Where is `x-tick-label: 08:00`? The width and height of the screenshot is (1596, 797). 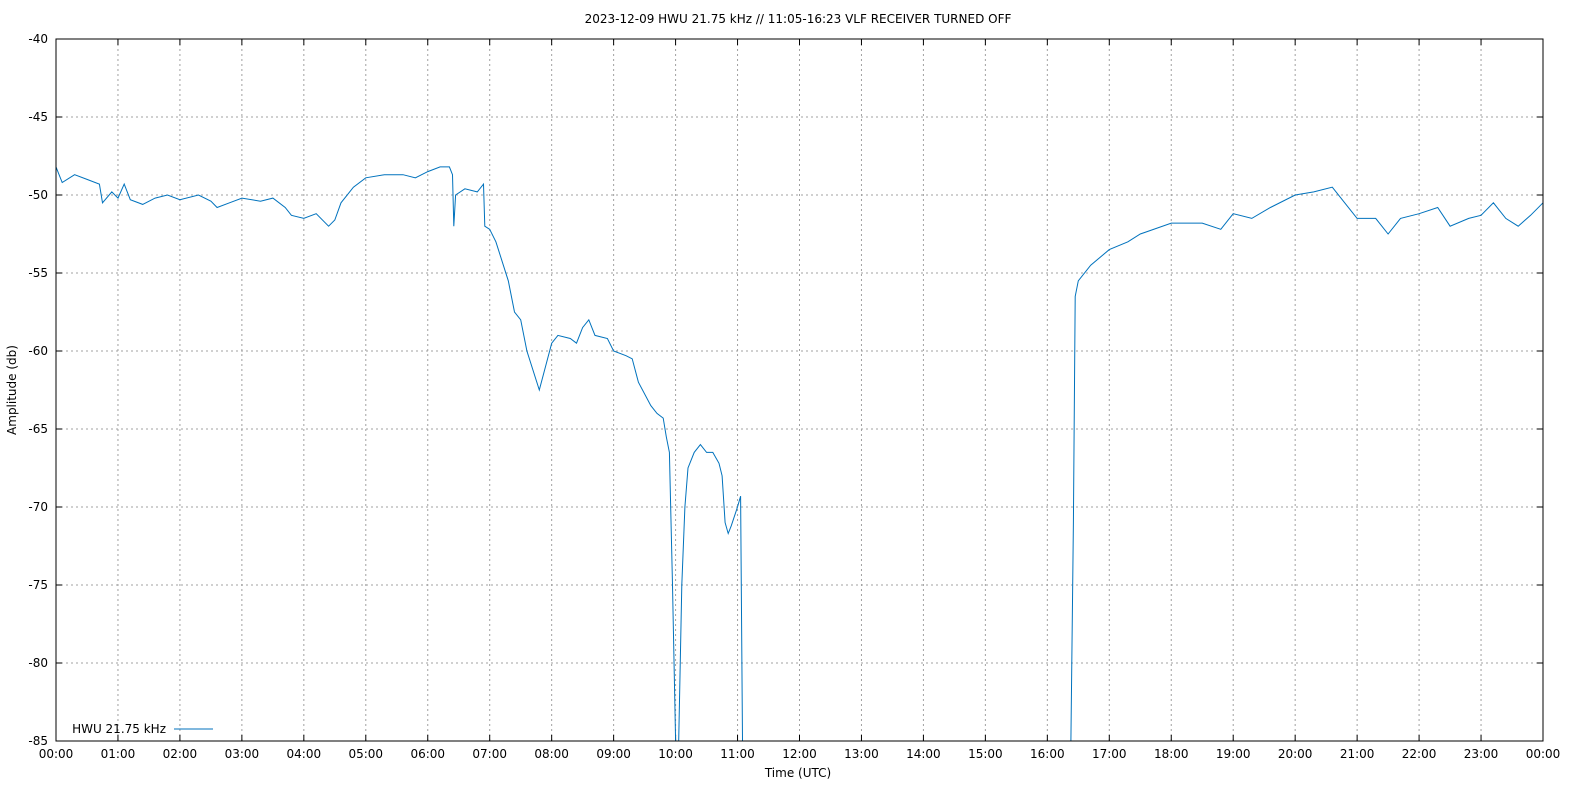
x-tick-label: 08:00 is located at coordinates (551, 754).